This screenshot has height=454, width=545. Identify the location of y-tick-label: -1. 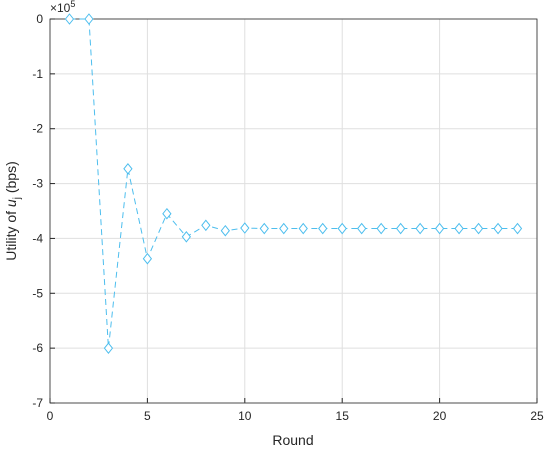
(37, 74).